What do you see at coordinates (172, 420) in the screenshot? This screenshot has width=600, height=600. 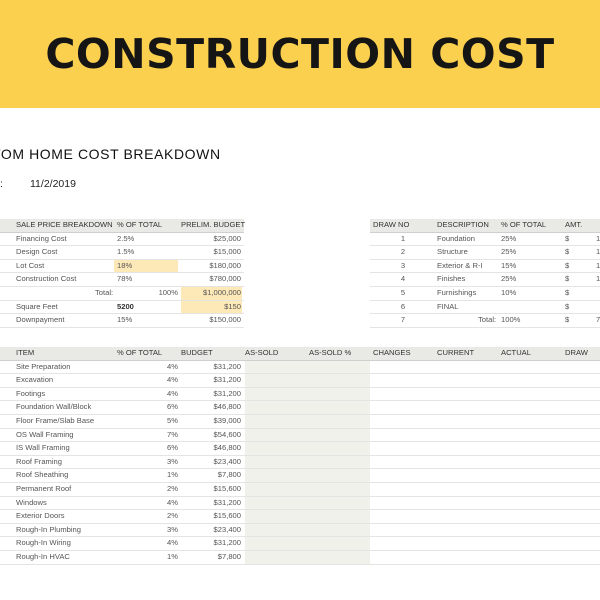 I see `item-pct: 5%` at bounding box center [172, 420].